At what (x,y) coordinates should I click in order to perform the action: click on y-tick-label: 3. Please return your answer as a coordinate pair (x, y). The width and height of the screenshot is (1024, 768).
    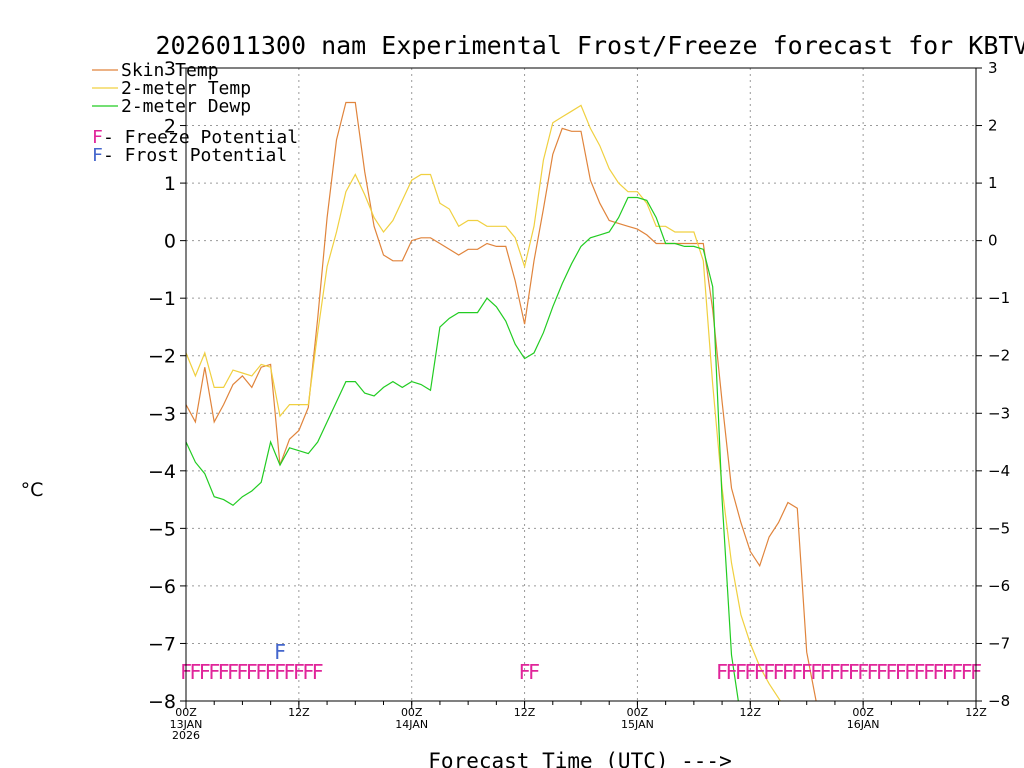
    Looking at the image, I should click on (170, 69).